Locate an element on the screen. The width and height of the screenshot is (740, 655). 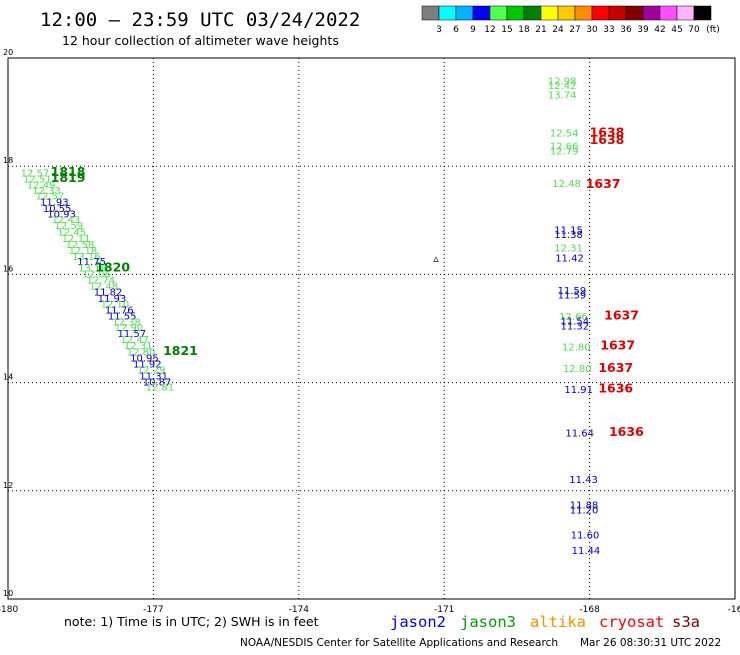
colorbar-label: 3 is located at coordinates (439, 30).